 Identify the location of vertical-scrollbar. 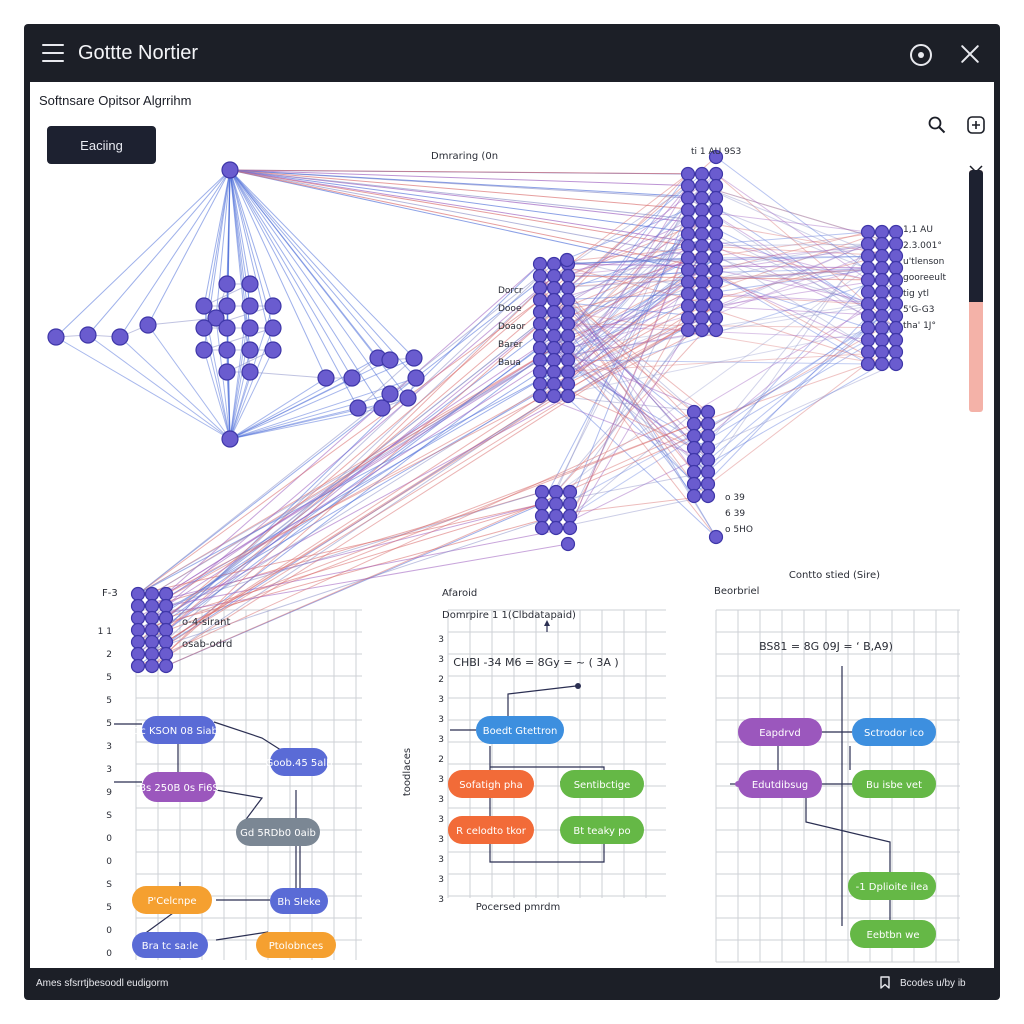
(976, 291).